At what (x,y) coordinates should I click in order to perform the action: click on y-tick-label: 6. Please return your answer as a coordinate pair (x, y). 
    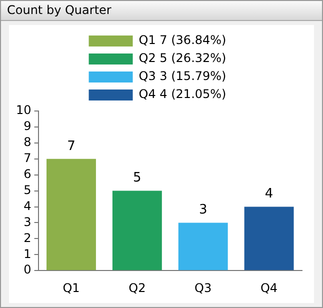
    Looking at the image, I should click on (28, 173).